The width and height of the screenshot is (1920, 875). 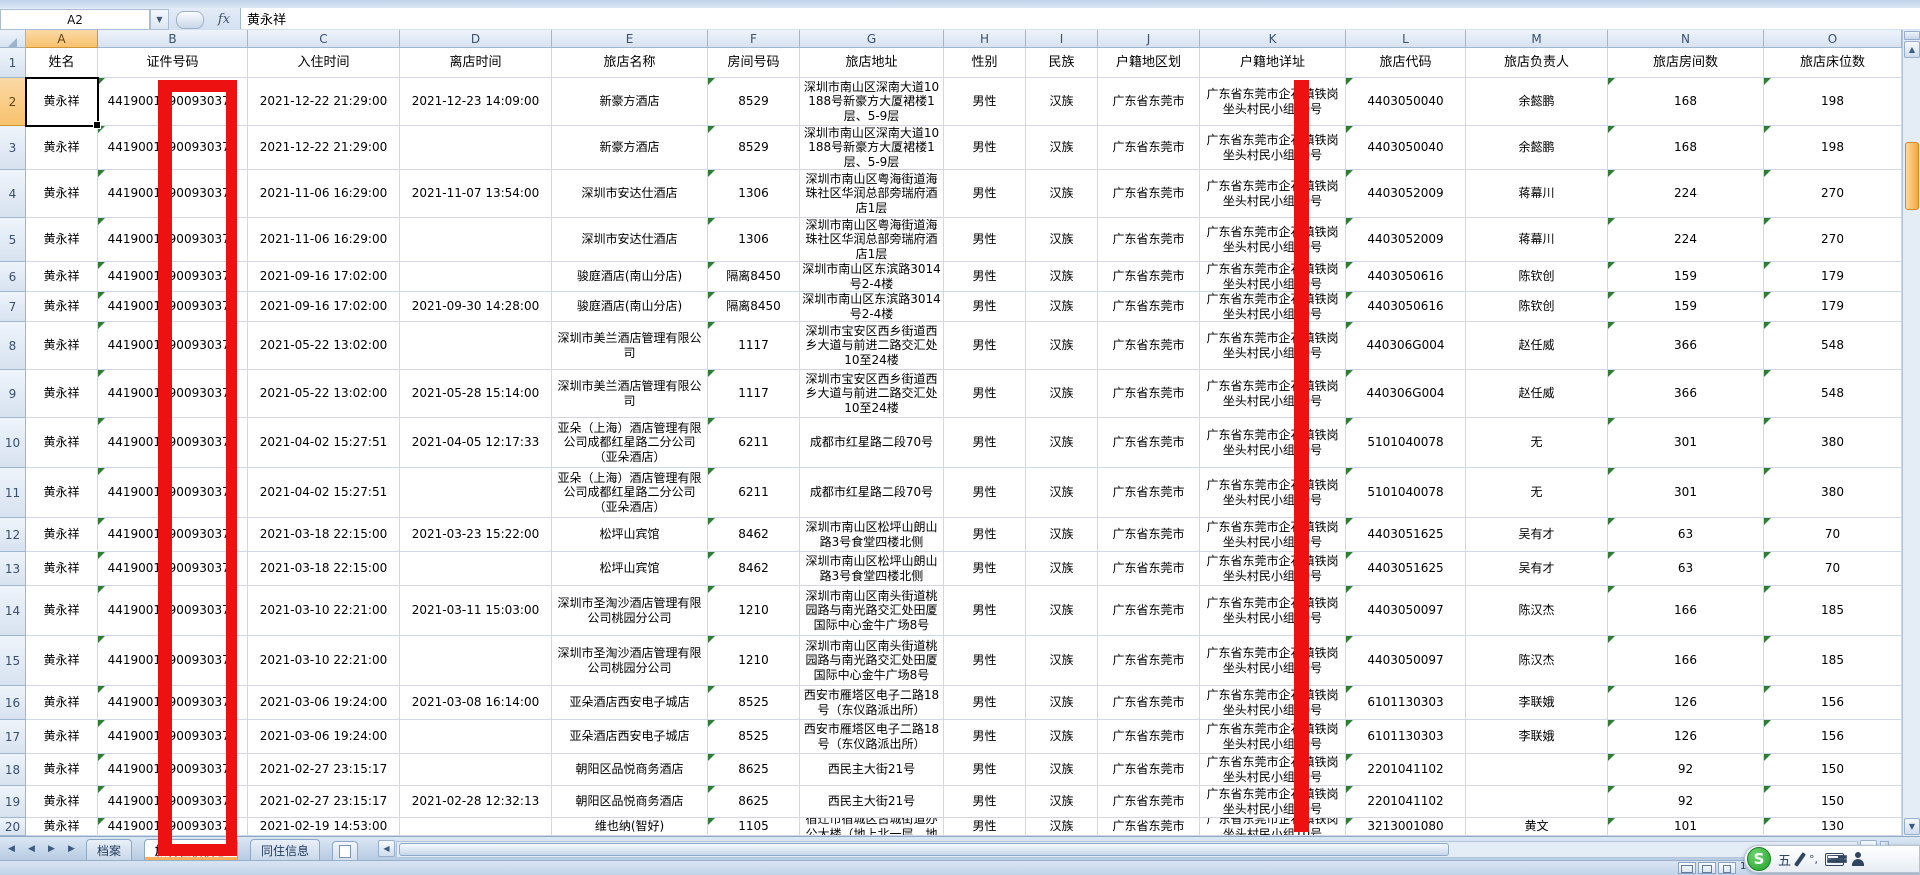 What do you see at coordinates (97, 125) in the screenshot?
I see `fill-handle` at bounding box center [97, 125].